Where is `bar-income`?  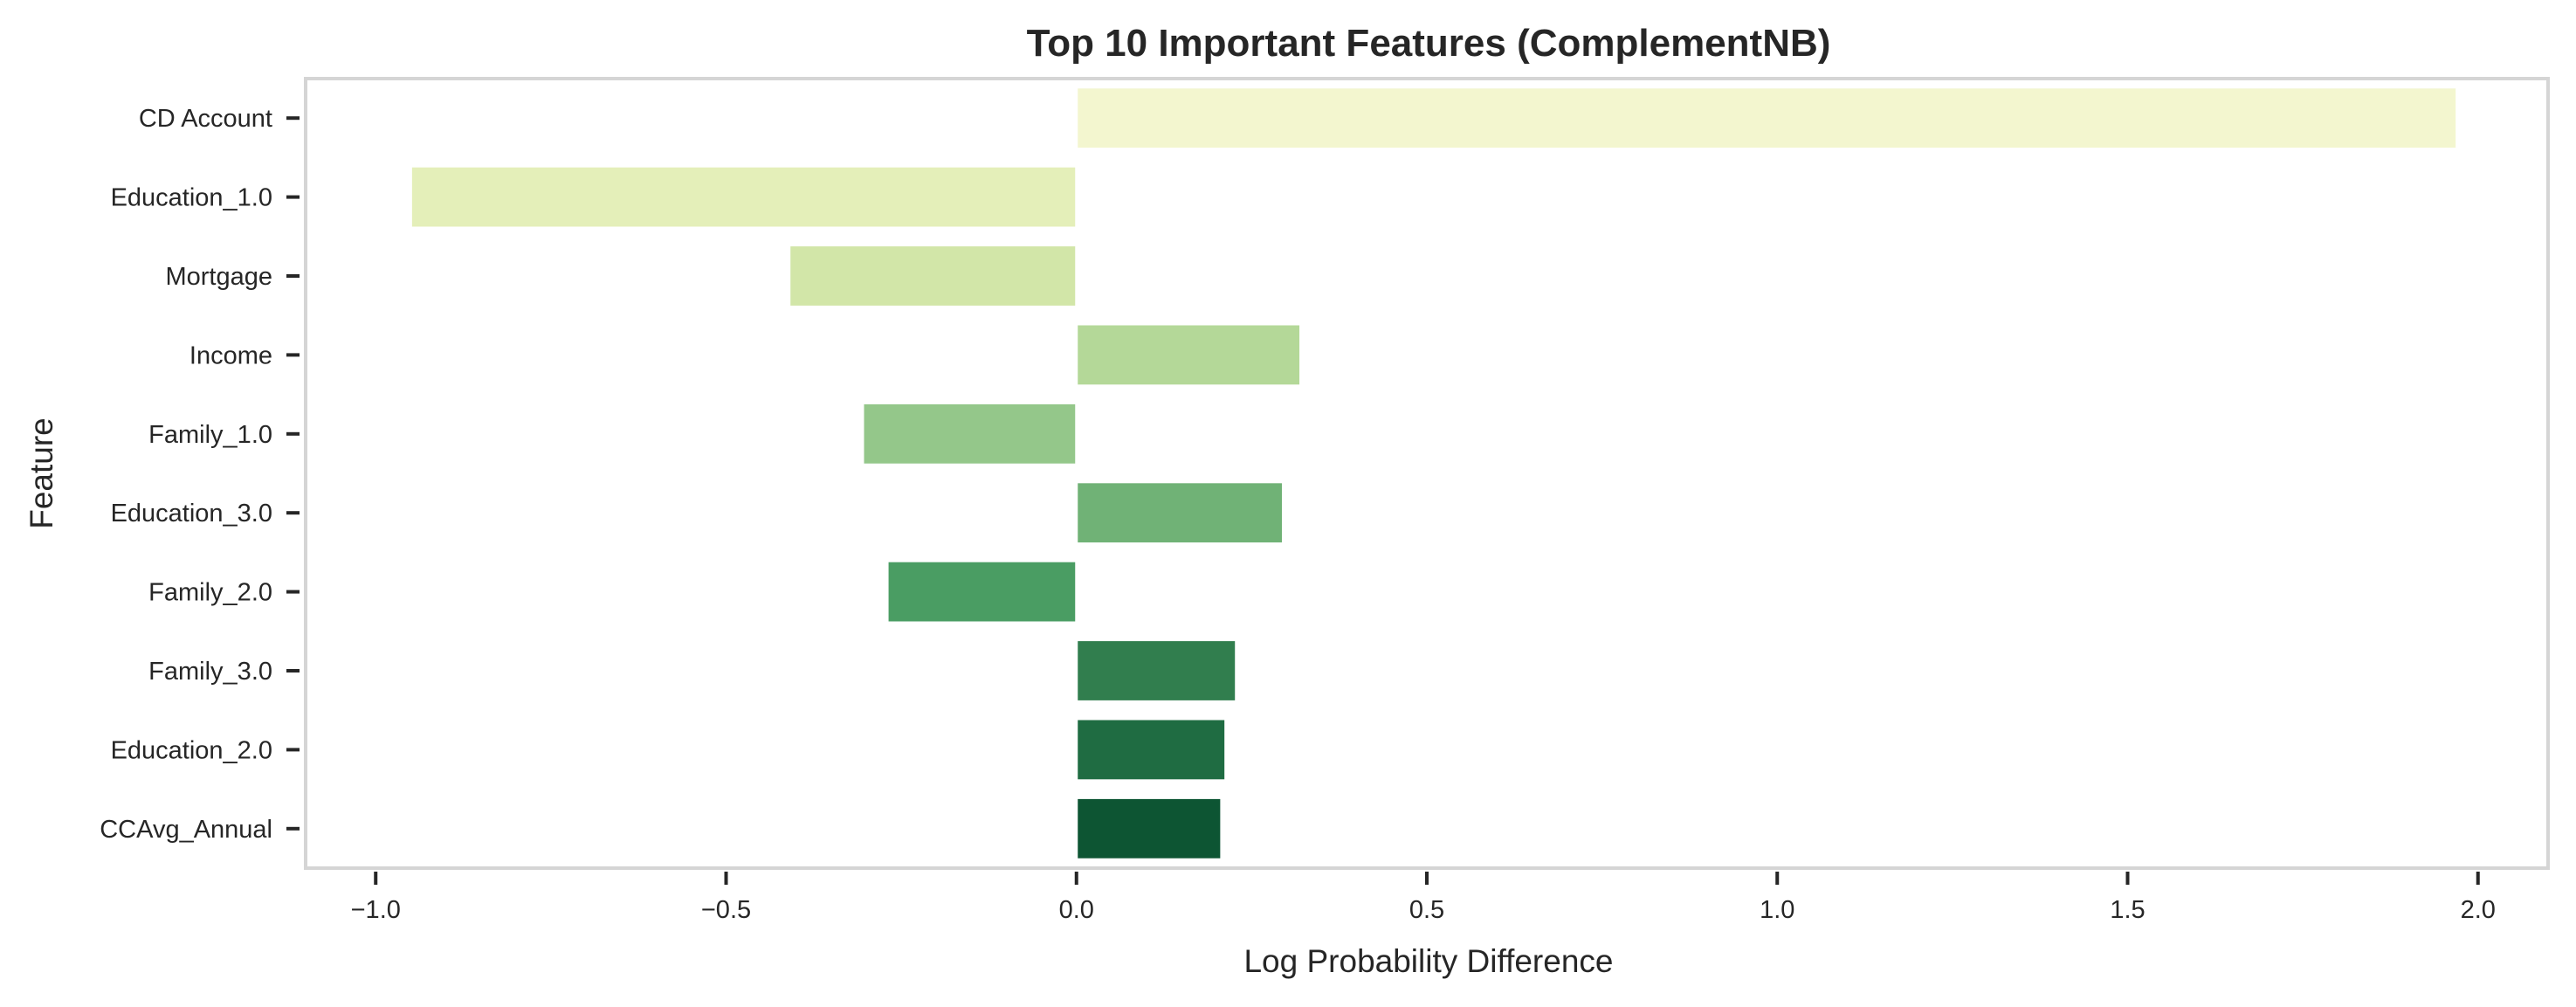 bar-income is located at coordinates (1189, 355).